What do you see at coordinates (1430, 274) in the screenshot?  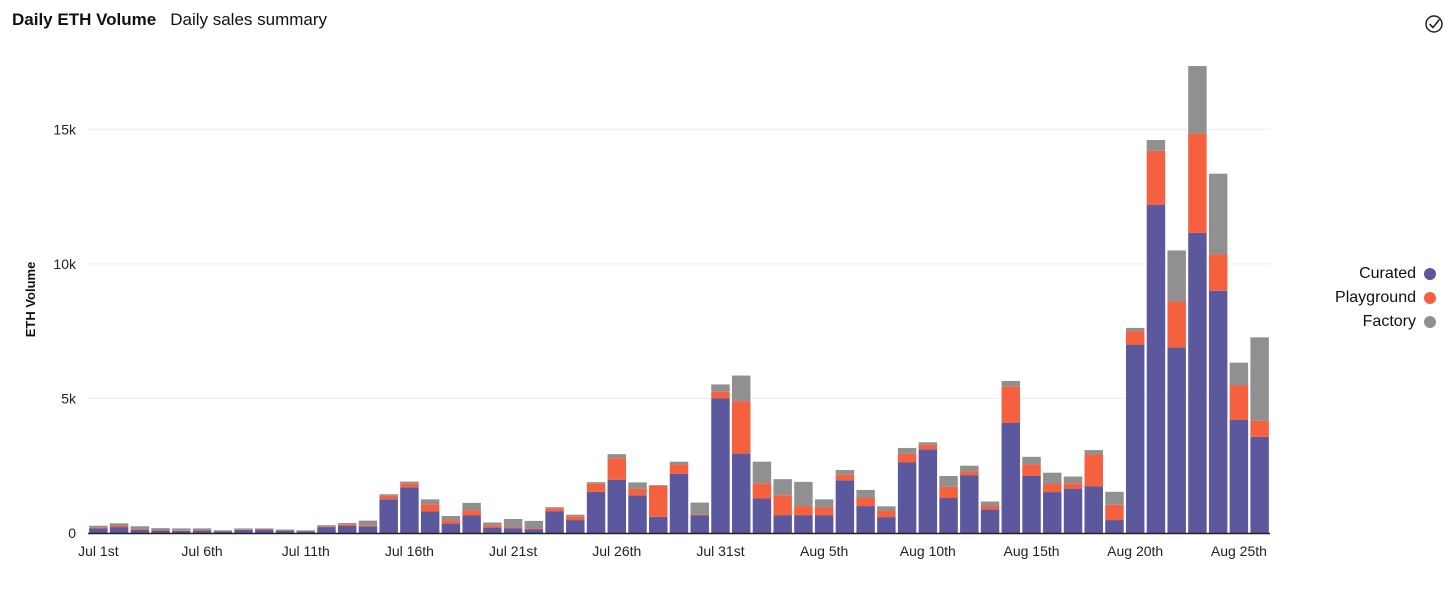 I see `legend-swatch` at bounding box center [1430, 274].